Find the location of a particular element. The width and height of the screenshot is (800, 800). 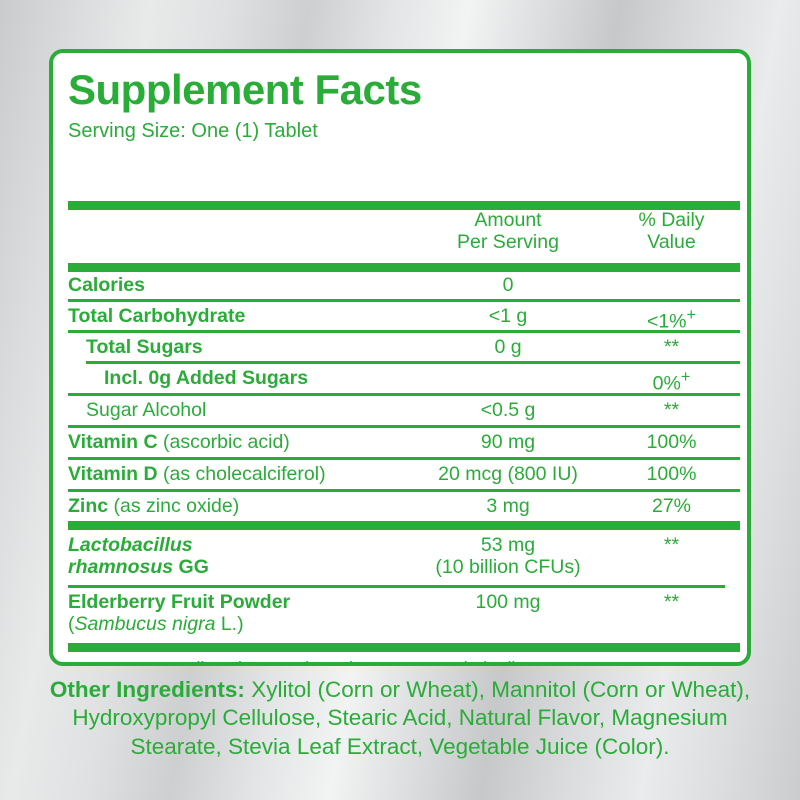

rule-under-sugar-alcohol is located at coordinates (404, 426).